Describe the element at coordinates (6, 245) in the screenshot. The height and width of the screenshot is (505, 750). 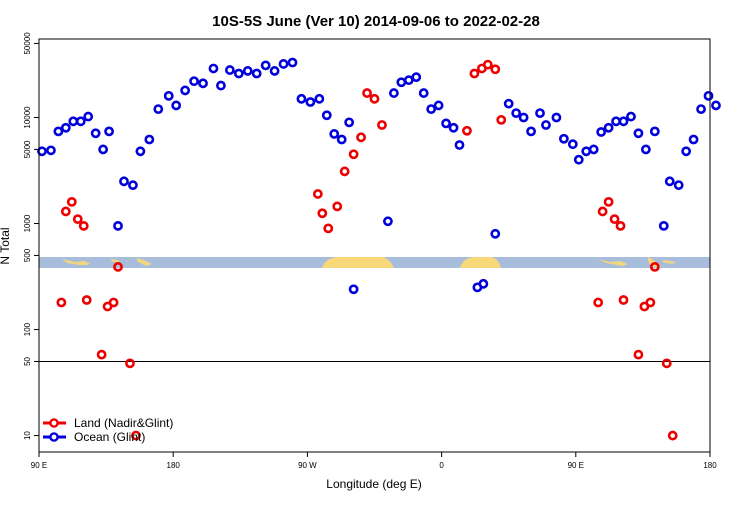
I see `y-axis-label: N Total` at that location.